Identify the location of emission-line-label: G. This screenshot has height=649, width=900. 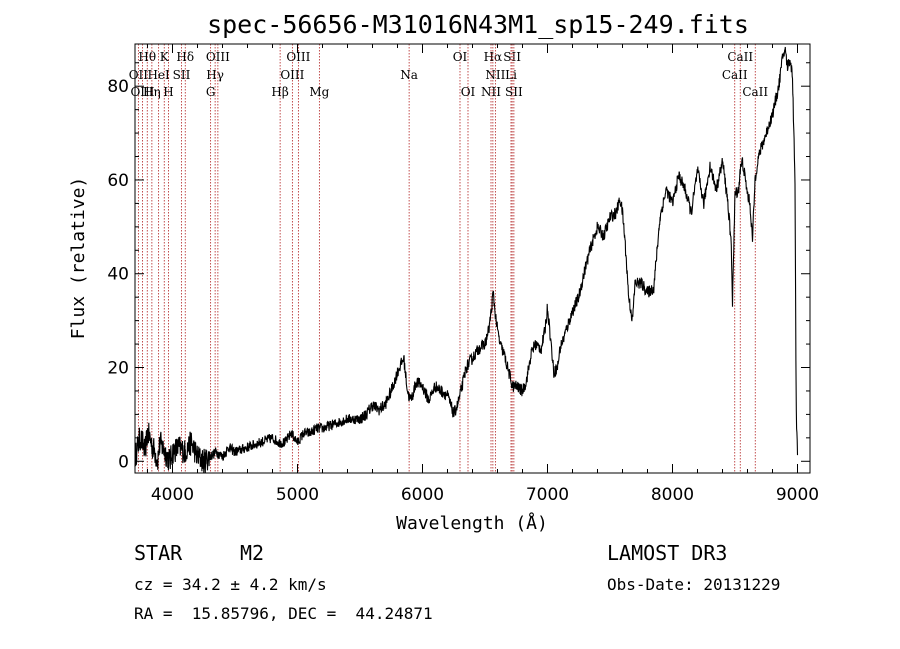
(211, 92).